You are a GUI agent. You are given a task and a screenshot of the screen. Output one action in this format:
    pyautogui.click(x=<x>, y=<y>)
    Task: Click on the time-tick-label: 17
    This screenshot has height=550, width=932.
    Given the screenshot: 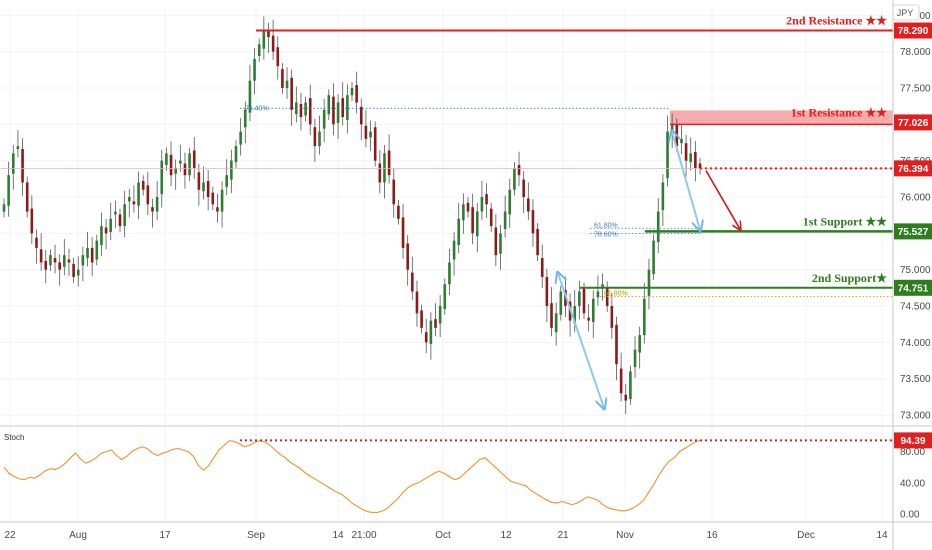 What is the action you would take?
    pyautogui.click(x=165, y=535)
    